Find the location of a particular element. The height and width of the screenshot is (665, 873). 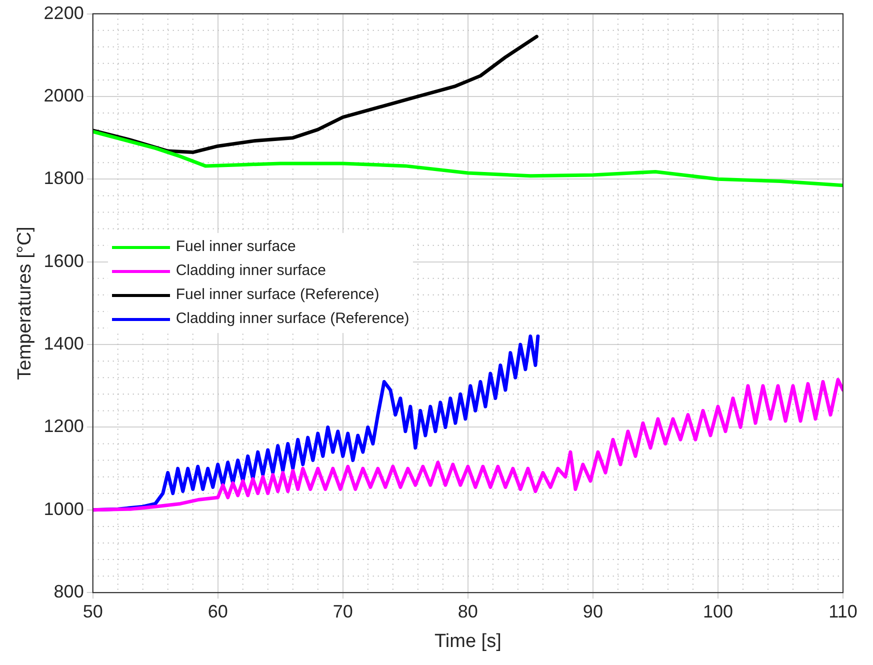

x-tick-label: 70 is located at coordinates (342, 611).